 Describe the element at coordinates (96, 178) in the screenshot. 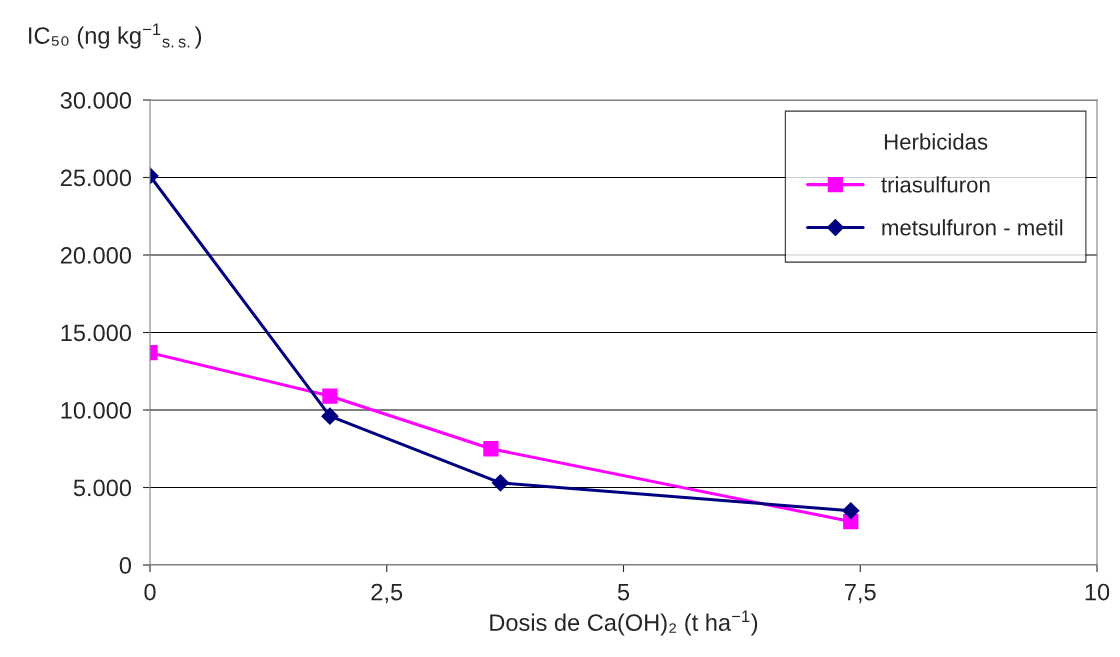

I see `y-tick-label: 25.000` at that location.